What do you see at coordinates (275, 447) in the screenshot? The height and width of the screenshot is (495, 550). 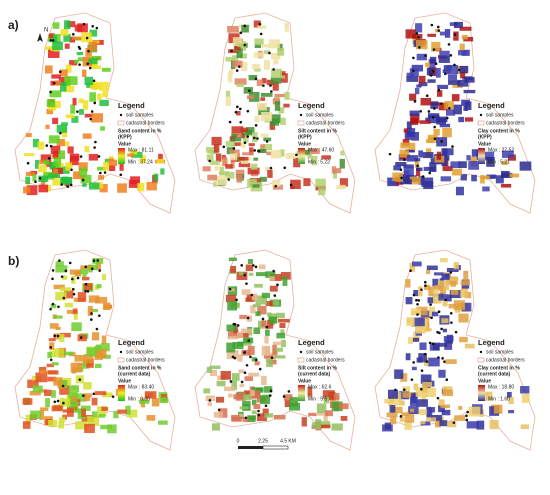 I see `scale-segment` at bounding box center [275, 447].